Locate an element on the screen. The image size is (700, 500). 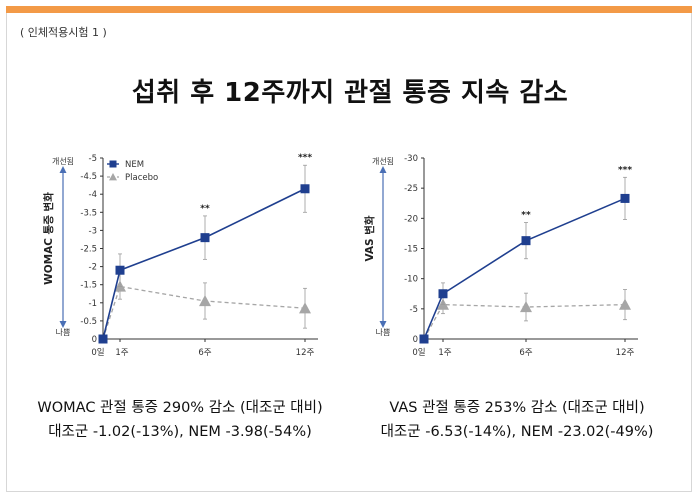
legend-nem-label: NEM is located at coordinates (134, 165).